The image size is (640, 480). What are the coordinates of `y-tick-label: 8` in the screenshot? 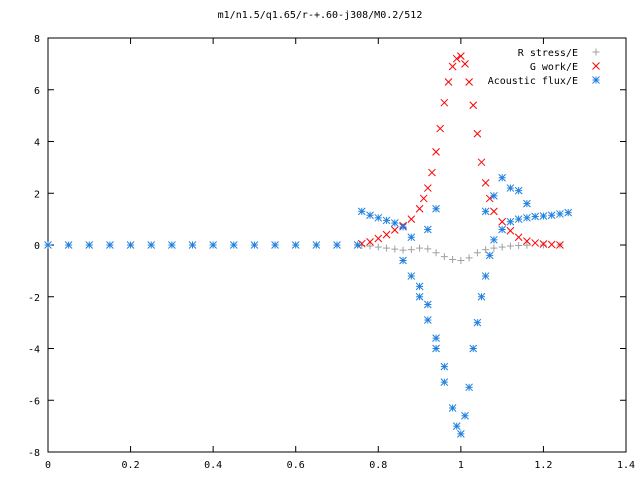 It's located at (37, 39).